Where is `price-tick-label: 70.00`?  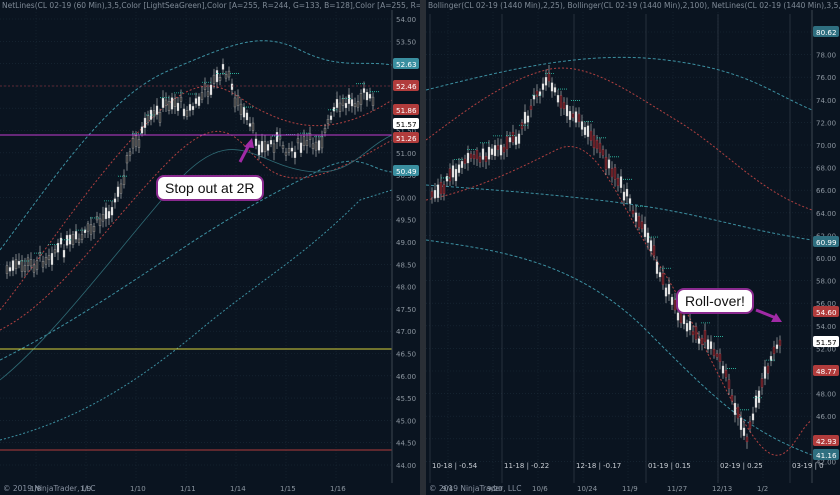
price-tick-label: 70.00 is located at coordinates (826, 146).